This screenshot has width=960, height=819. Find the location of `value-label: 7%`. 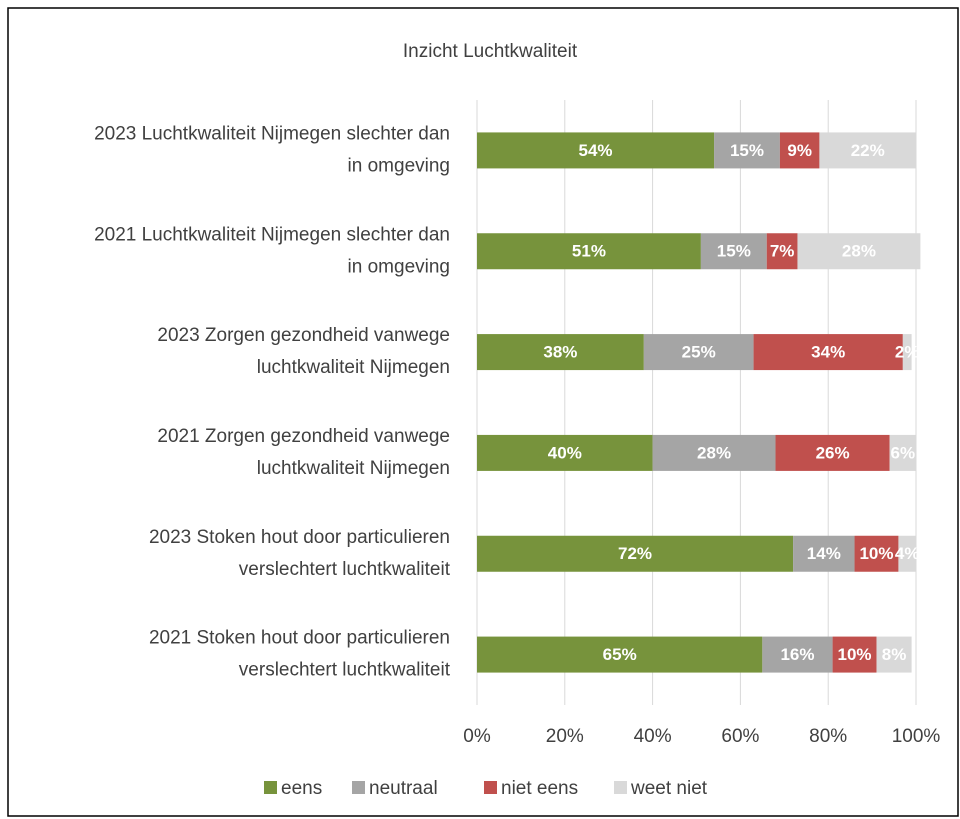

value-label: 7% is located at coordinates (782, 251).